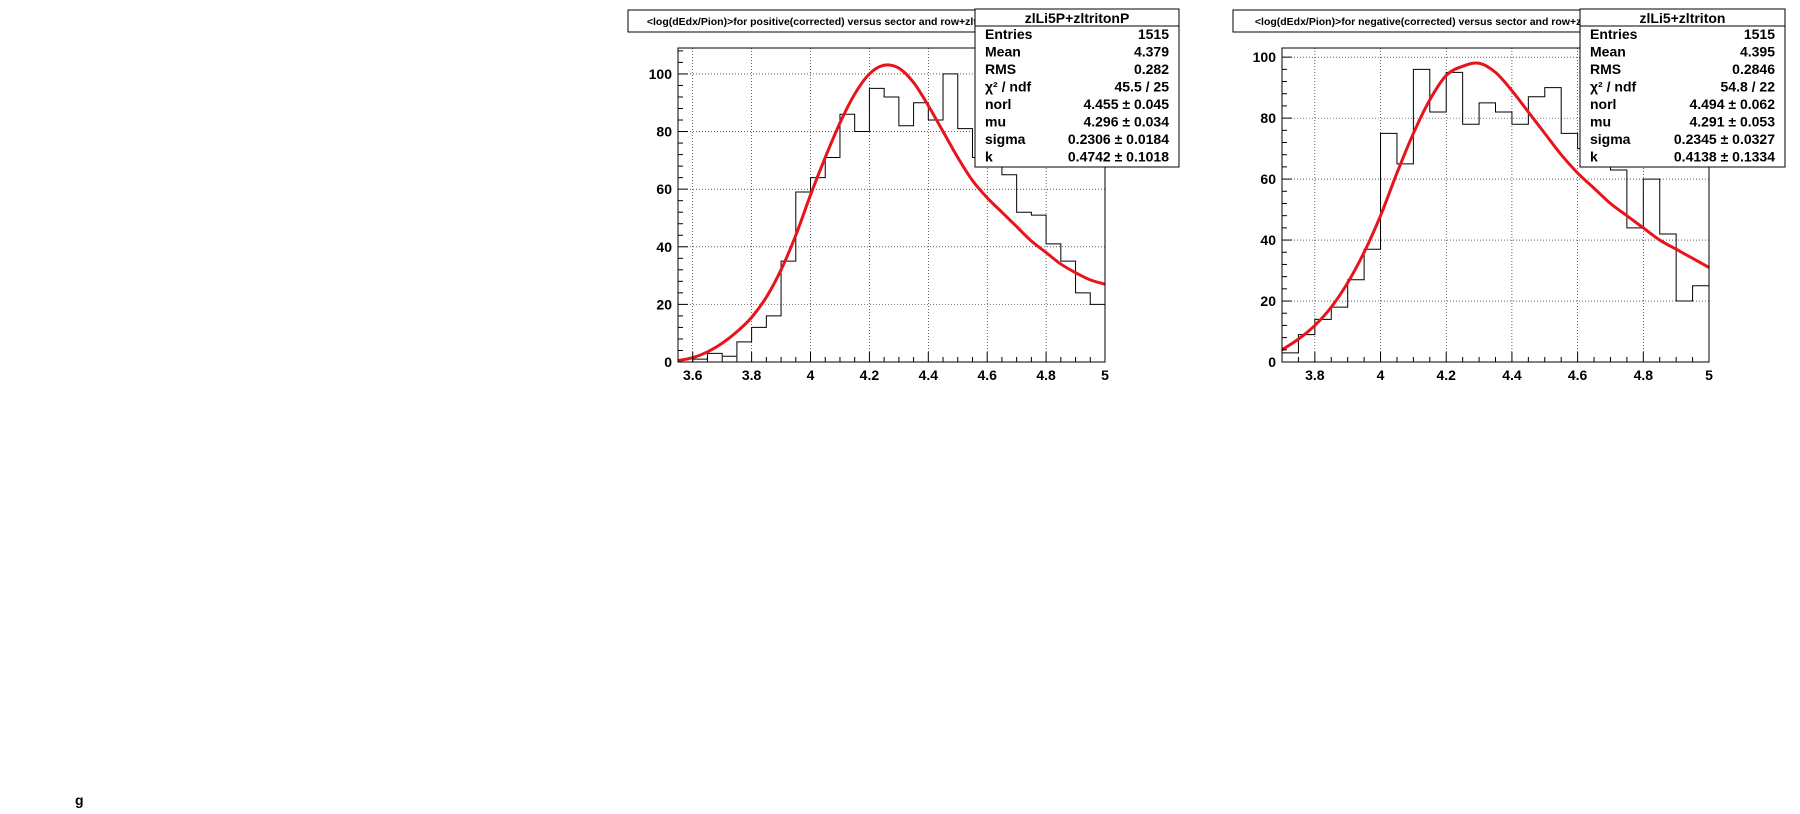 This screenshot has width=1800, height=814. I want to click on stats-row-value: 0.282, so click(1151, 69).